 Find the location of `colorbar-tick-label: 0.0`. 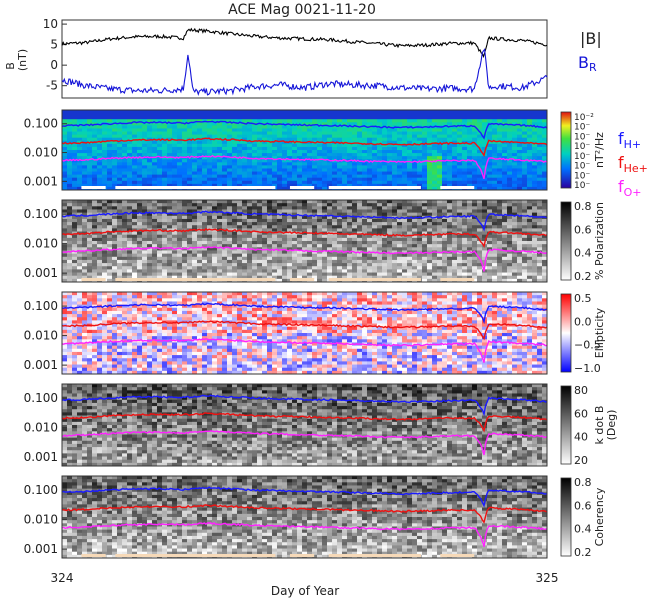

colorbar-tick-label: 0.0 is located at coordinates (583, 321).